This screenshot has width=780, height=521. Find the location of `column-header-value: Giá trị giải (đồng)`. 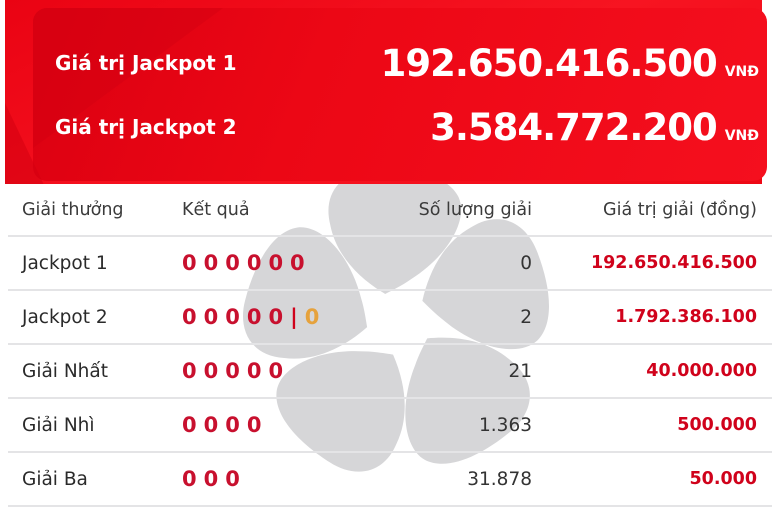

column-header-value: Giá trị giải (đồng) is located at coordinates (680, 209).